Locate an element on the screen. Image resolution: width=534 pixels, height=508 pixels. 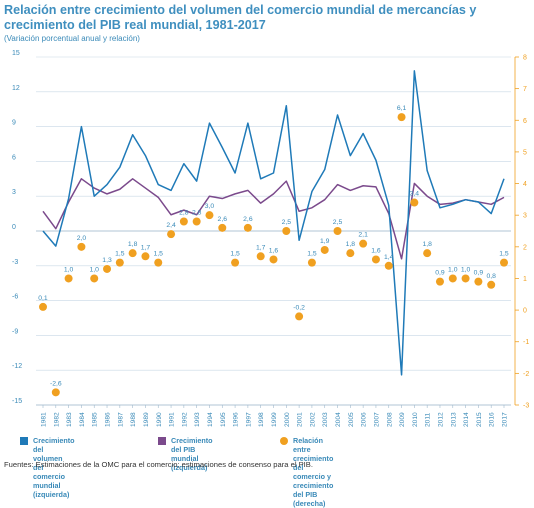
x-tick-label: 1993 is located at coordinates (197, 419).